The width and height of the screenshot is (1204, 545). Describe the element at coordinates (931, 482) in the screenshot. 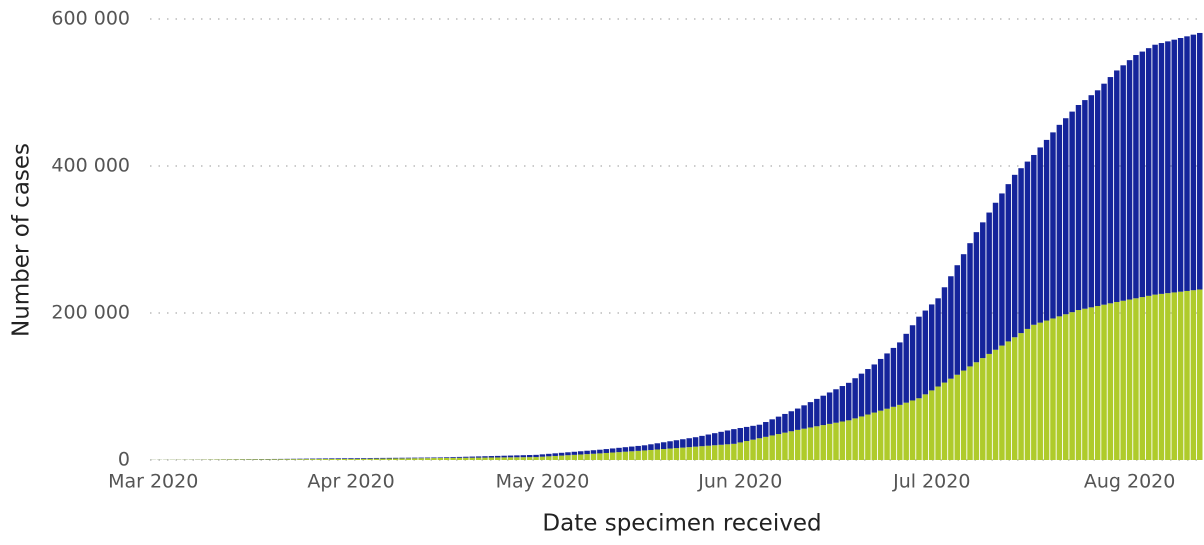

I see `x-tick-label: Jul 2020` at that location.